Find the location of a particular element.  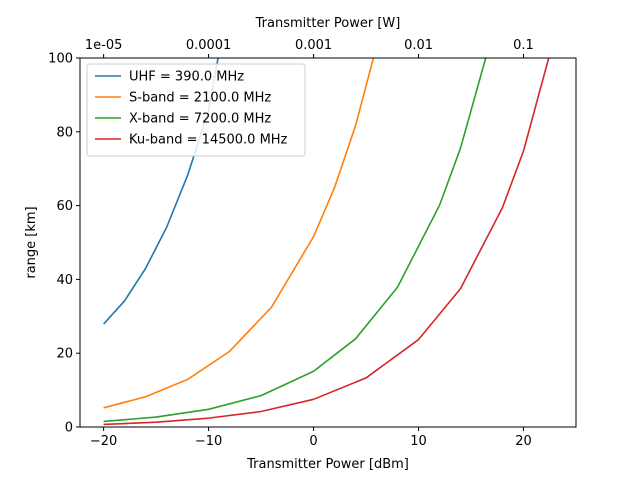

y-tick-label-0: 0 is located at coordinates (69, 428).